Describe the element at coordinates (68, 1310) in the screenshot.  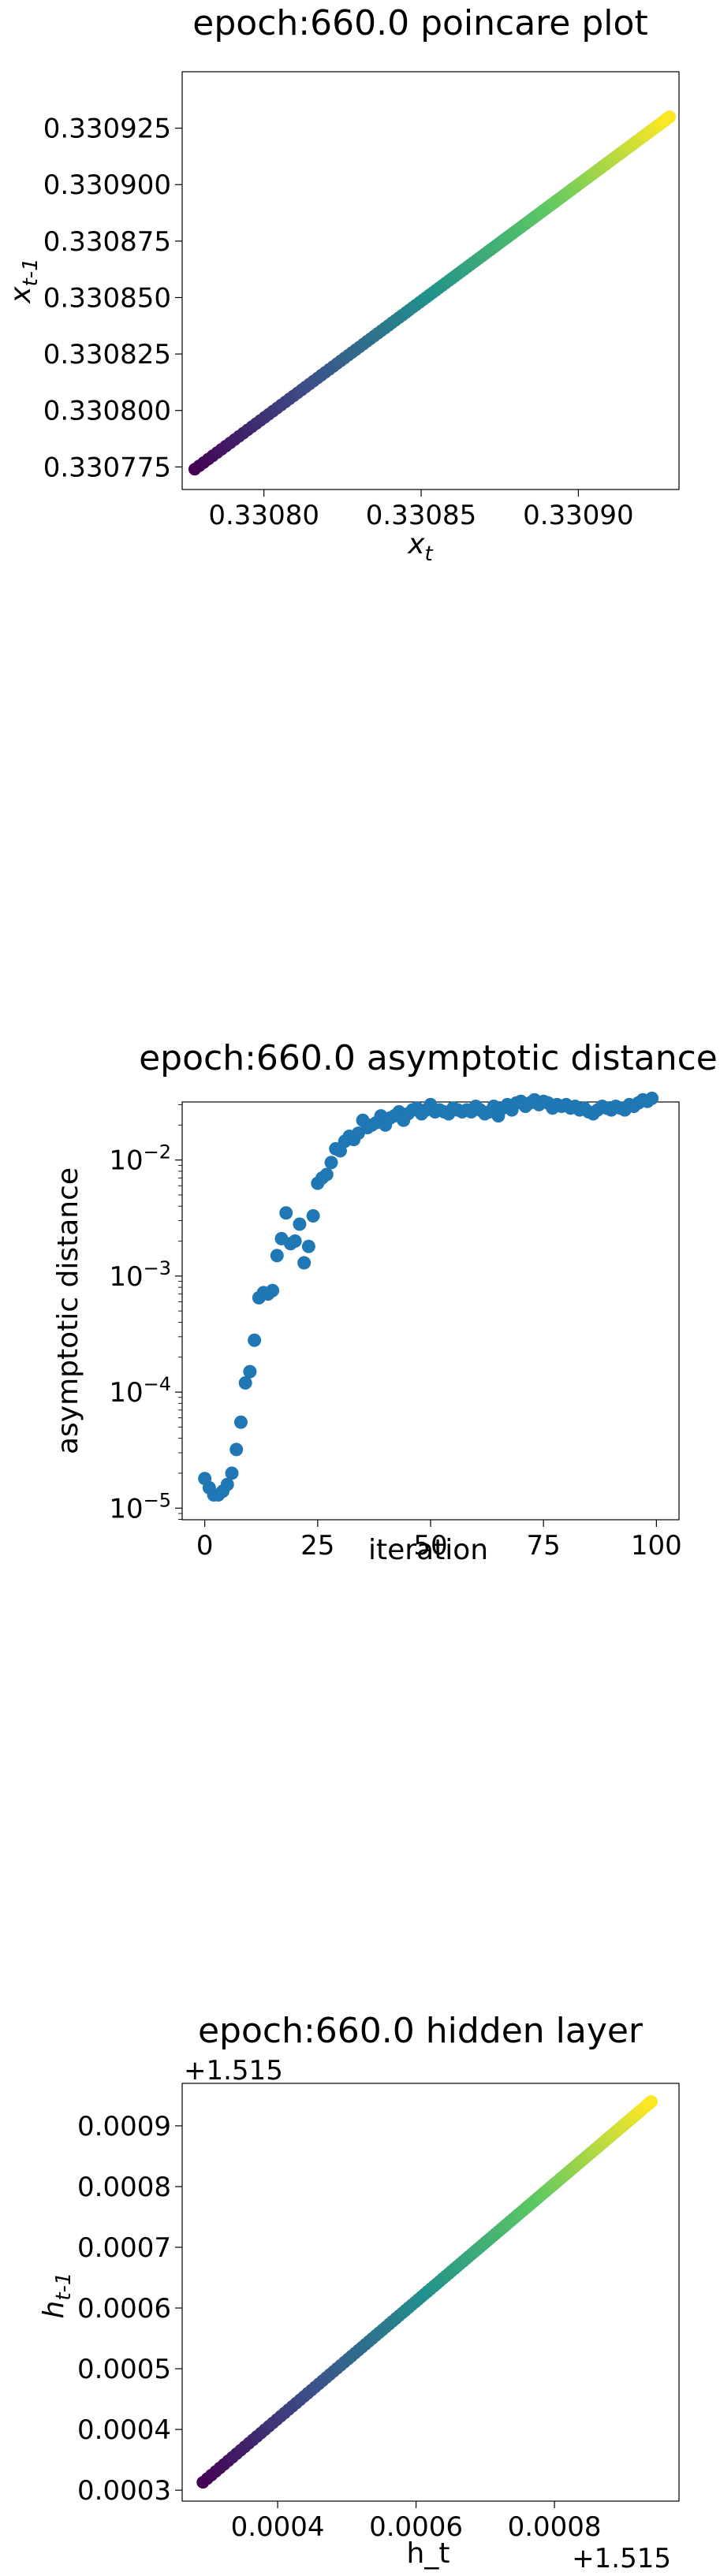
I see `asymptotic-y-label: asymptotic distance` at that location.